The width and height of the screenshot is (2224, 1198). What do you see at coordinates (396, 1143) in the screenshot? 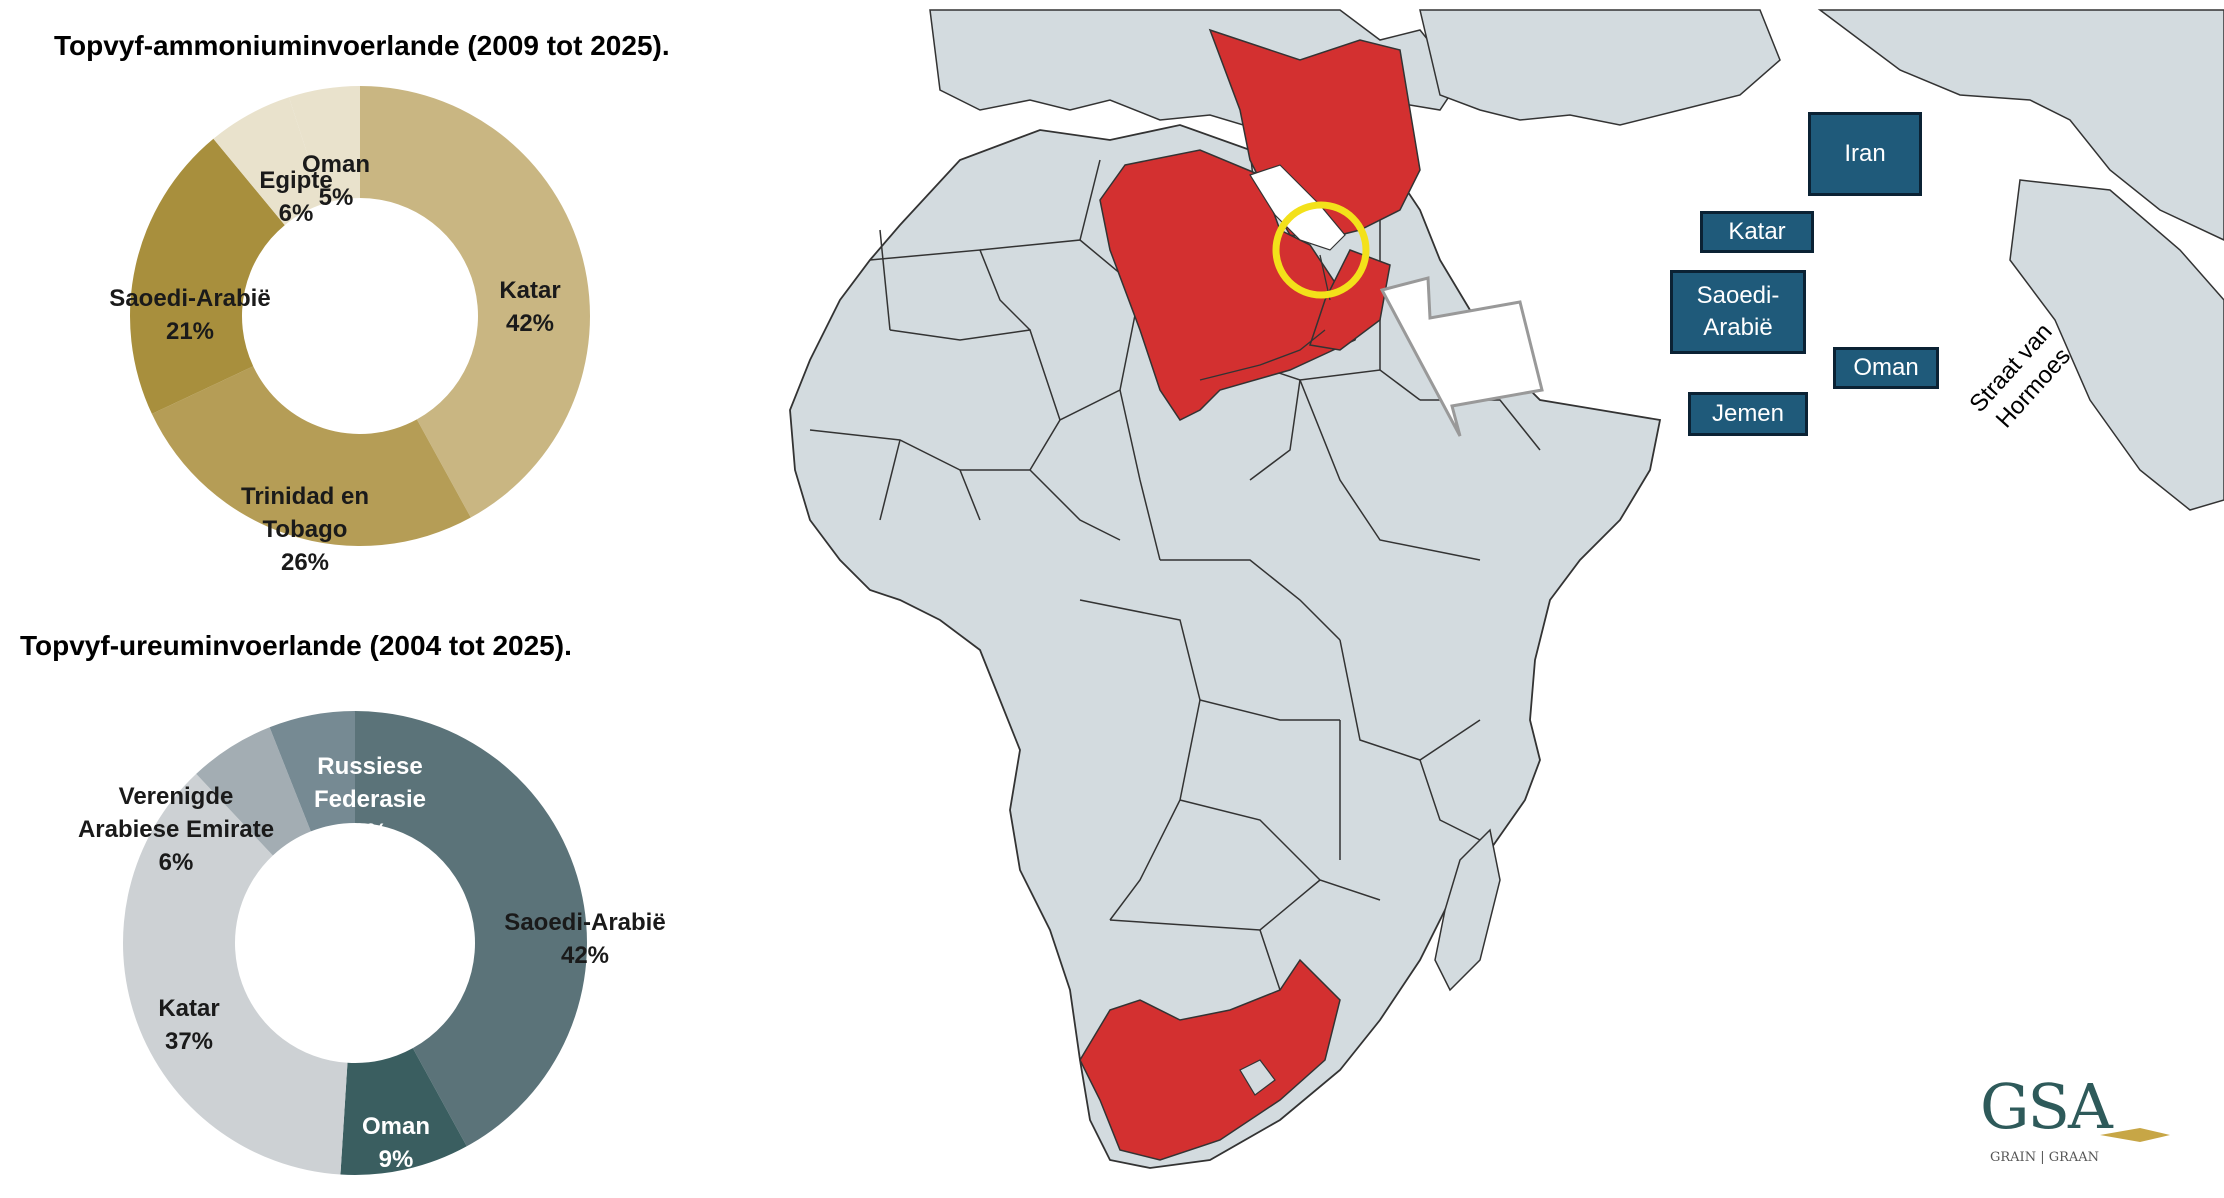
I see `donut-label-1-1: Oman 9%` at bounding box center [396, 1143].